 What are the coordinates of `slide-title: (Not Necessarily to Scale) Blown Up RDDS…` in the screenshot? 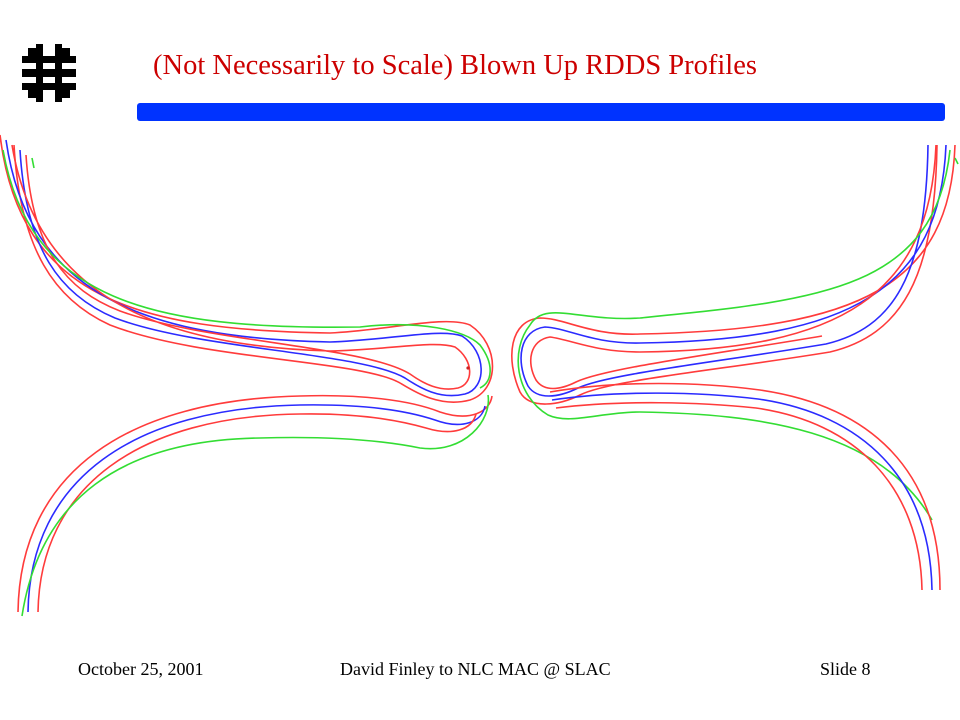 It's located at (455, 65).